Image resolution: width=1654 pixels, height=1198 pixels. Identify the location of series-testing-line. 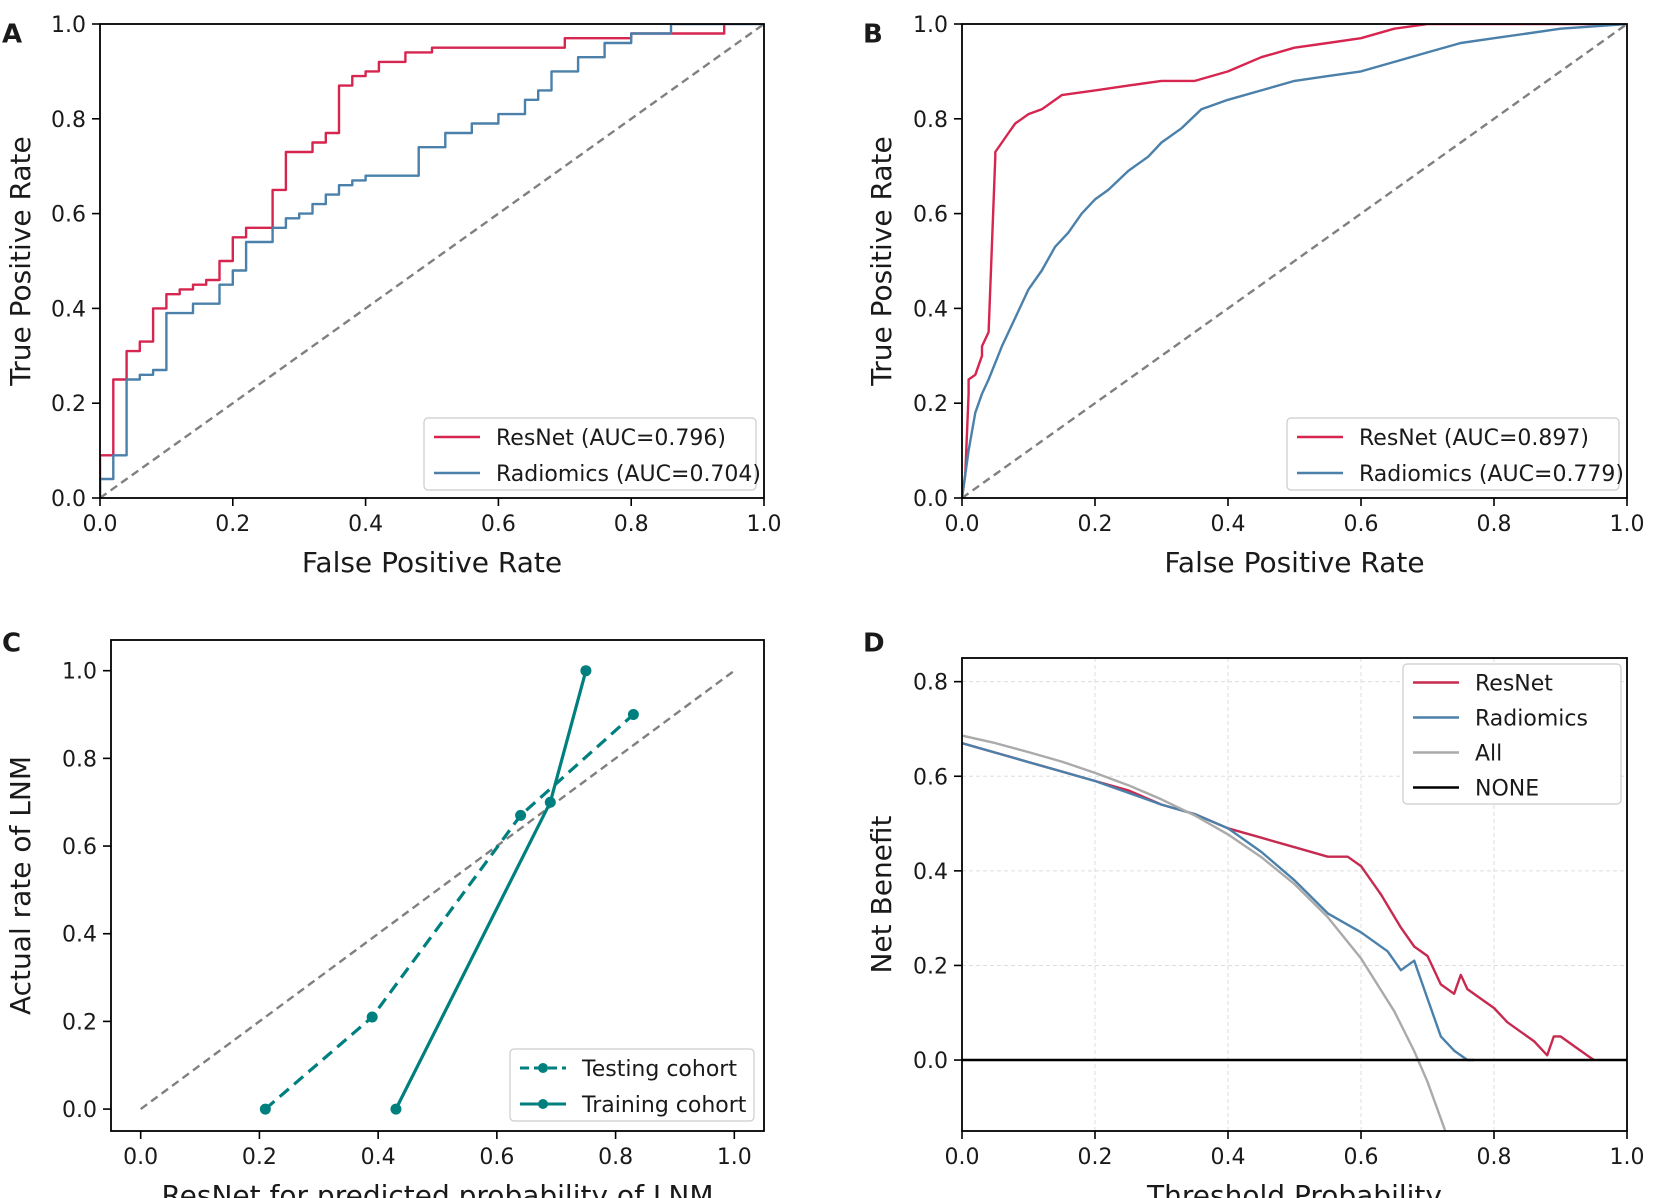
(449, 912).